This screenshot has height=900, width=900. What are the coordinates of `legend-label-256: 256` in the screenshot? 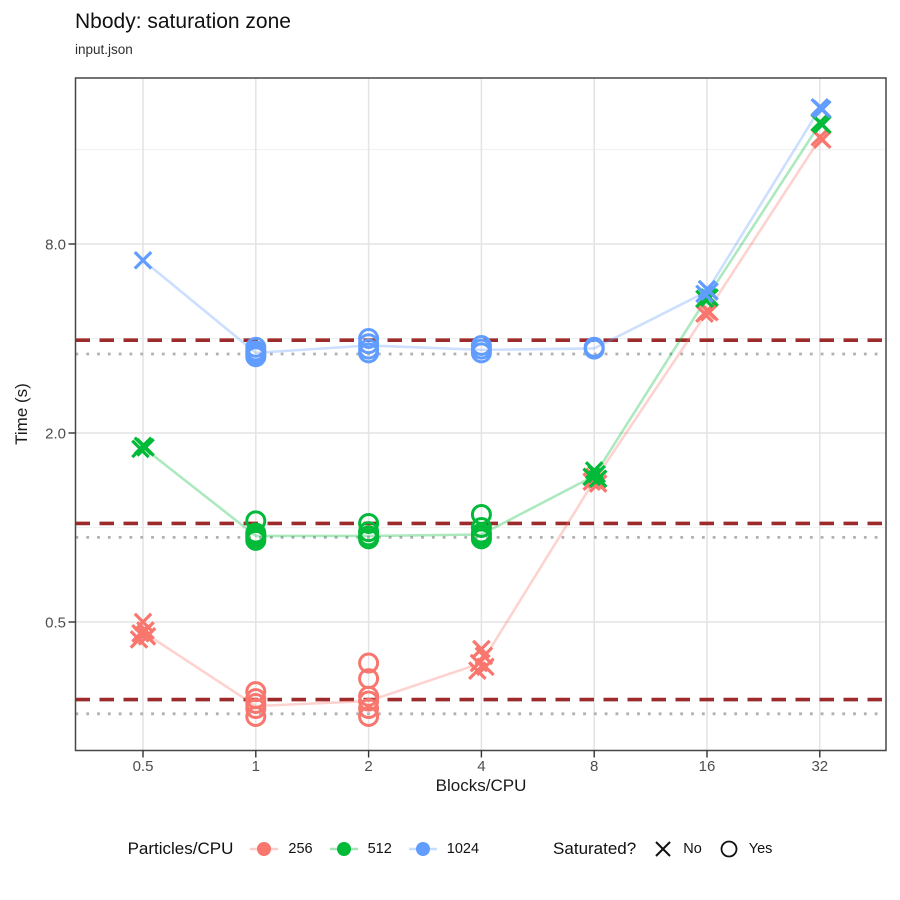 It's located at (300, 849).